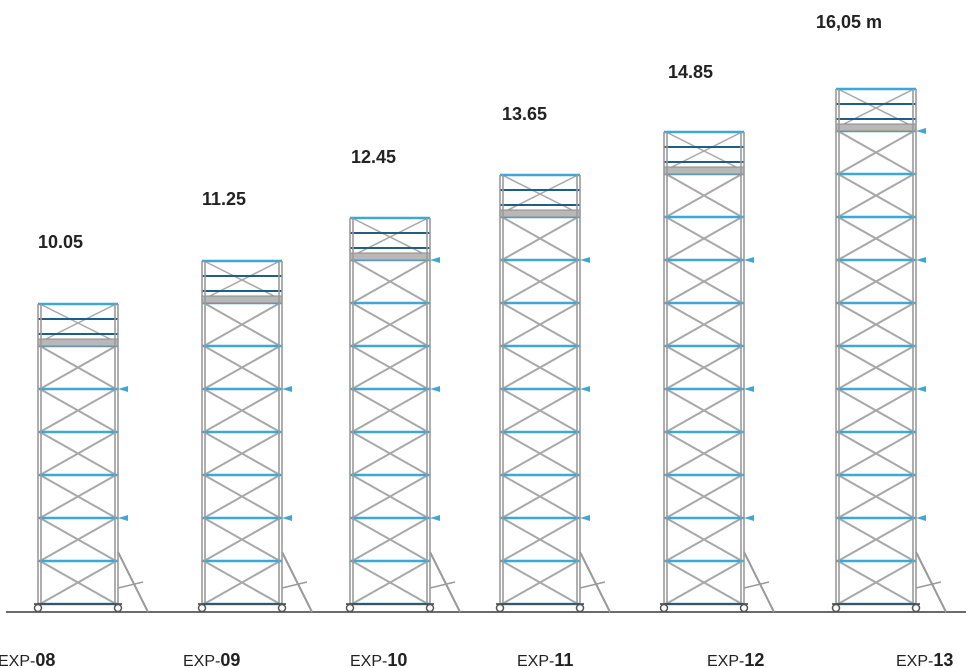 The width and height of the screenshot is (969, 668). I want to click on tower-exp-08: 10.05 EXP-08, so click(74, 450).